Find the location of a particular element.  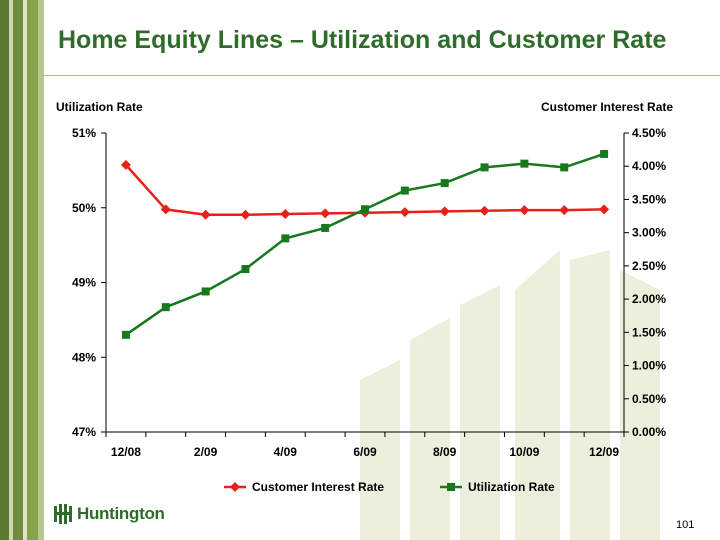

huntington-logo: Huntington is located at coordinates (109, 514).